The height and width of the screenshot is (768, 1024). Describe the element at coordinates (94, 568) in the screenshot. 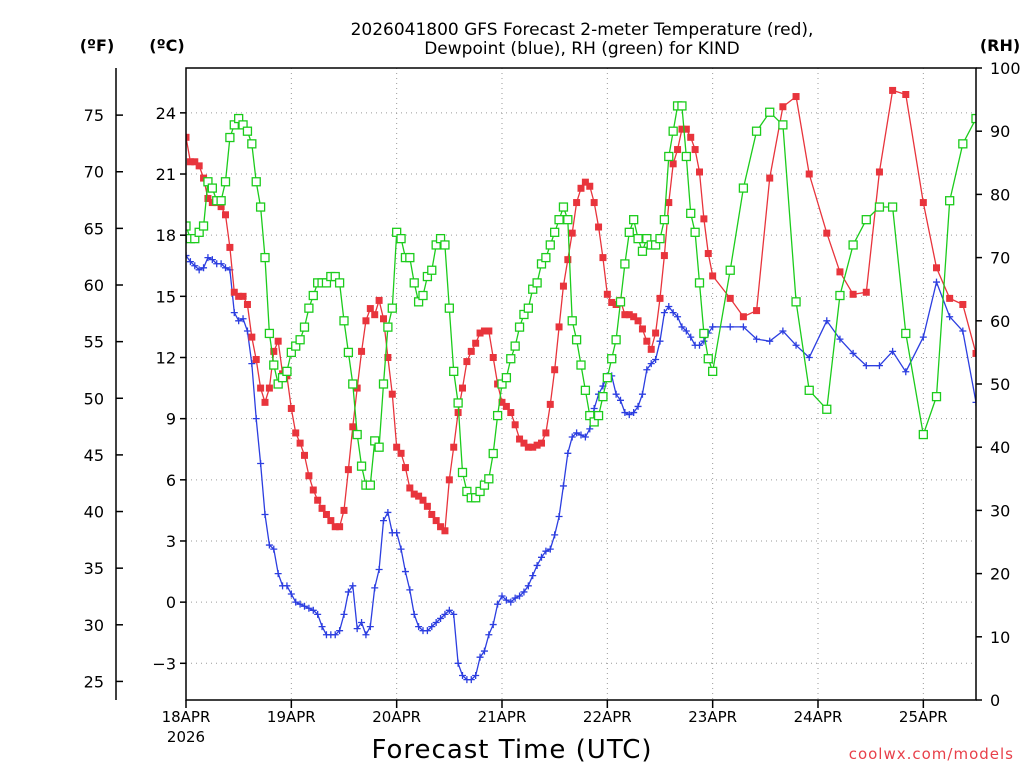

I see `fahrenheit-tick-label: 35` at that location.